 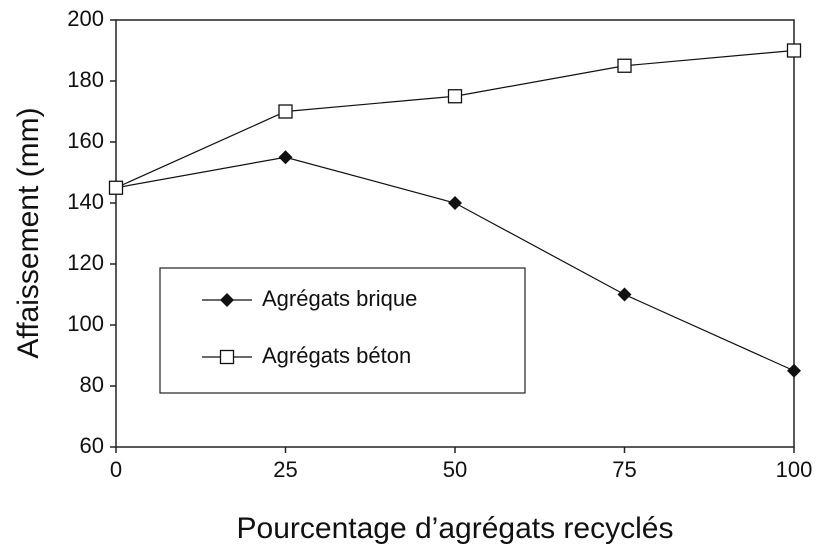 What do you see at coordinates (116, 469) in the screenshot?
I see `x-tick-label: 0` at bounding box center [116, 469].